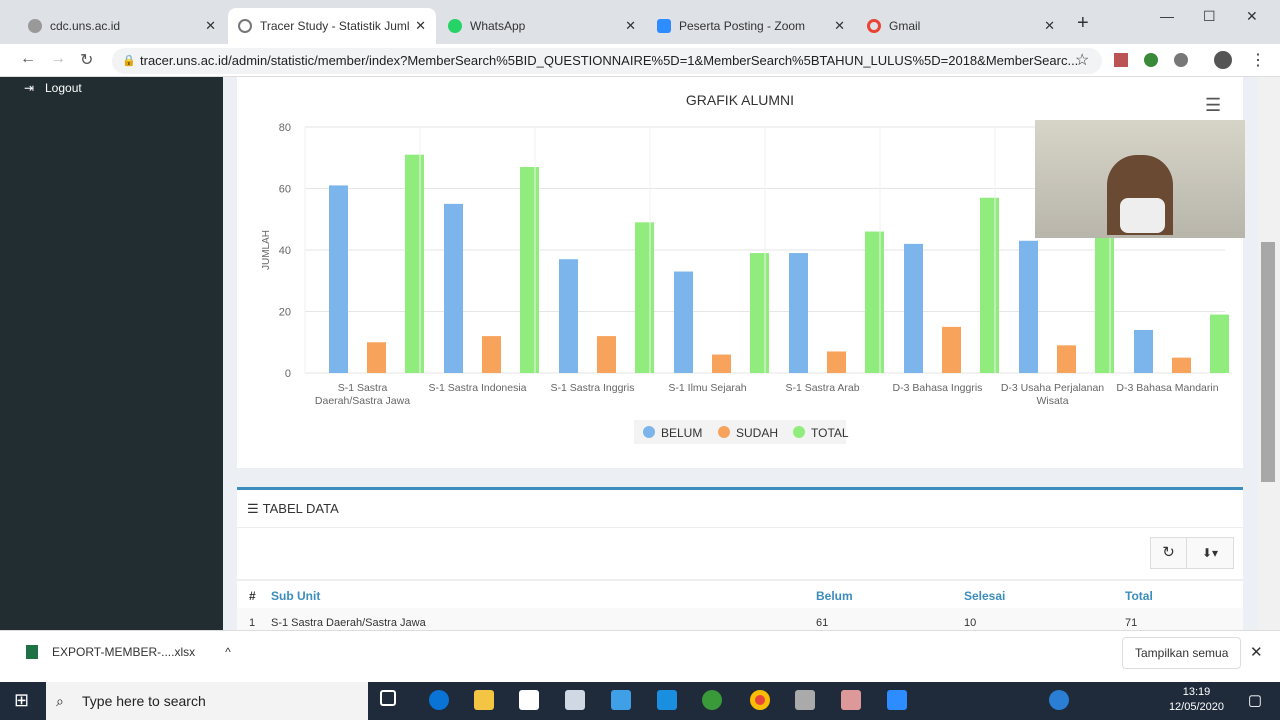 This screenshot has width=1280, height=720. I want to click on tab-label: Peserta Posting - Zoom, so click(742, 26).